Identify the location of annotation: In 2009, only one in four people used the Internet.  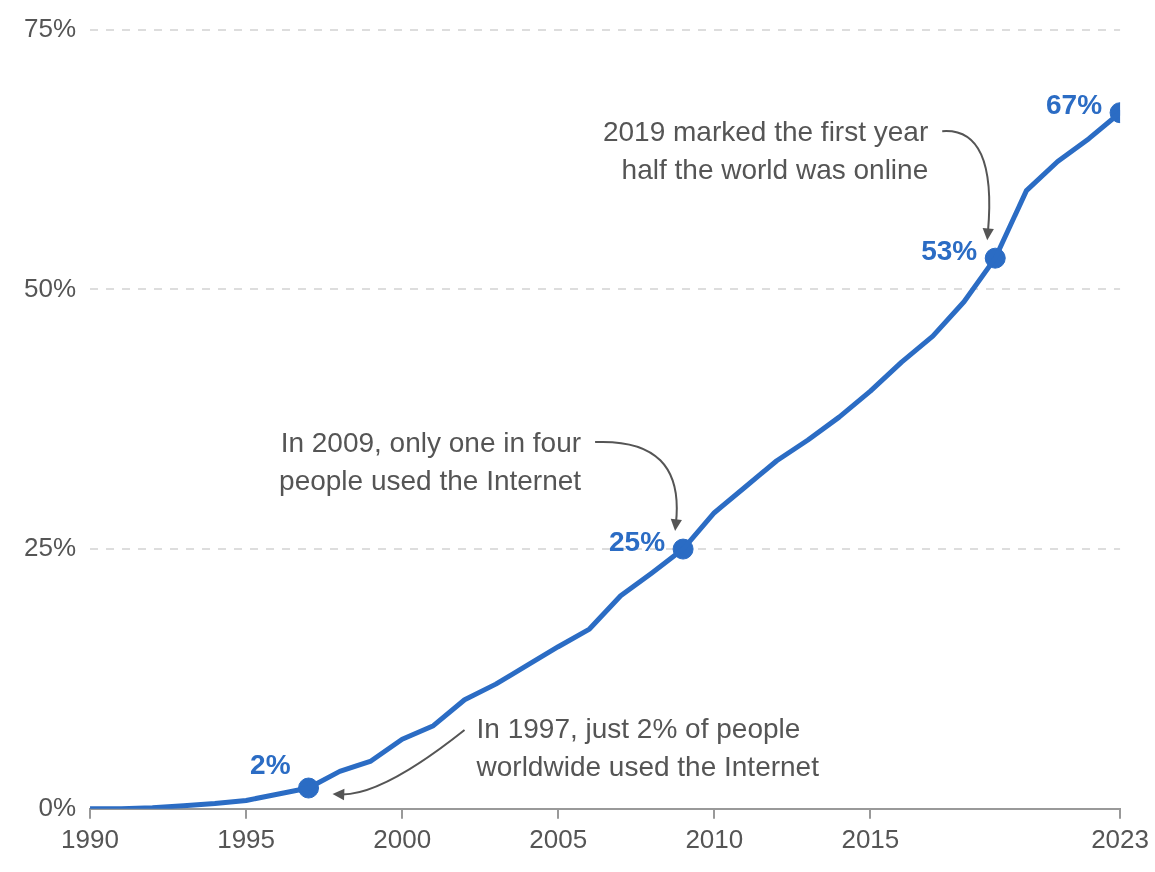
(430, 462).